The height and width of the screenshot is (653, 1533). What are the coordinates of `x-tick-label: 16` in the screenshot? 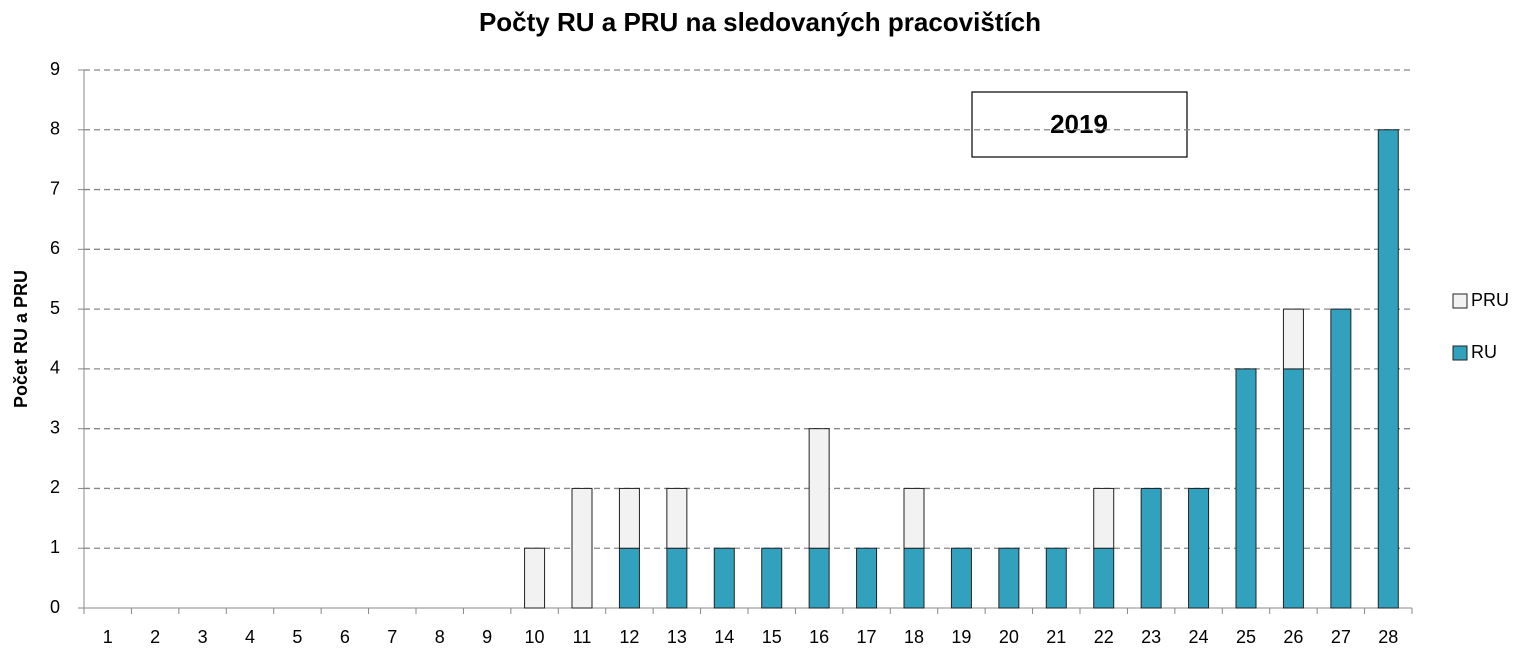 It's located at (819, 637).